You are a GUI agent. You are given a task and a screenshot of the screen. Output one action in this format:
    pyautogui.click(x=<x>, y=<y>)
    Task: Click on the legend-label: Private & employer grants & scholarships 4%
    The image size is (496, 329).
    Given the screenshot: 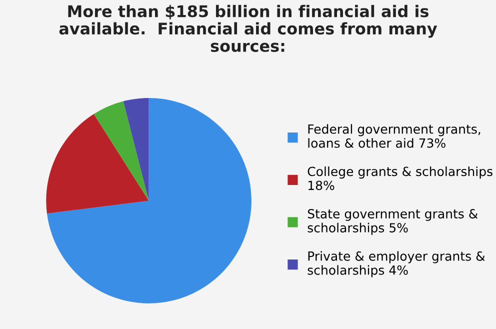 What is the action you would take?
    pyautogui.click(x=396, y=264)
    